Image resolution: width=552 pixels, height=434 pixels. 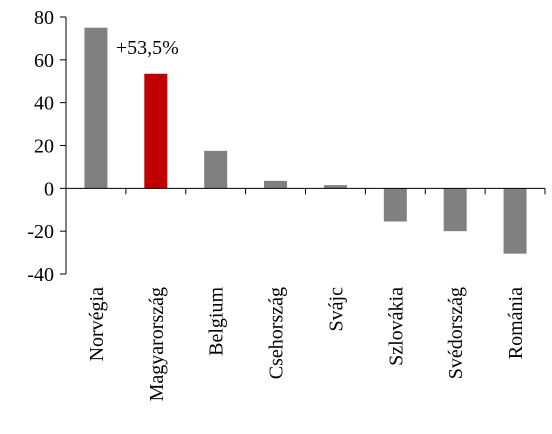 I want to click on y-tick-label: 40, so click(x=44, y=104).